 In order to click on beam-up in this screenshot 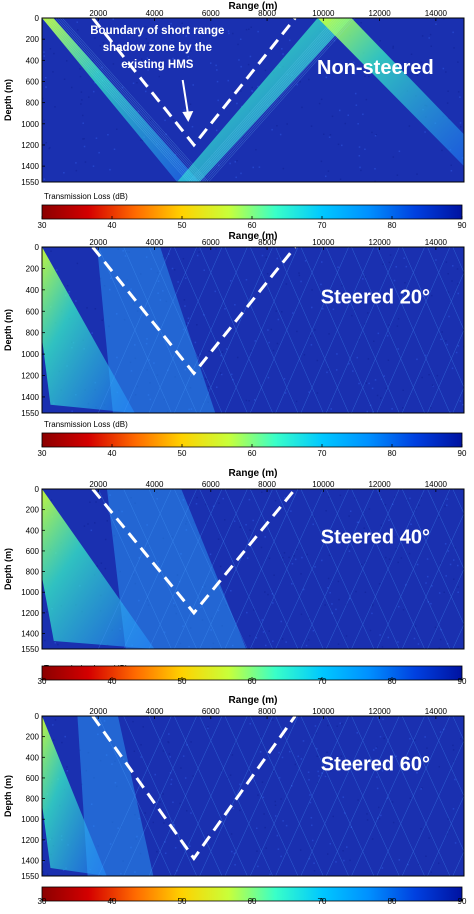, I will do `click(264, 100)`.